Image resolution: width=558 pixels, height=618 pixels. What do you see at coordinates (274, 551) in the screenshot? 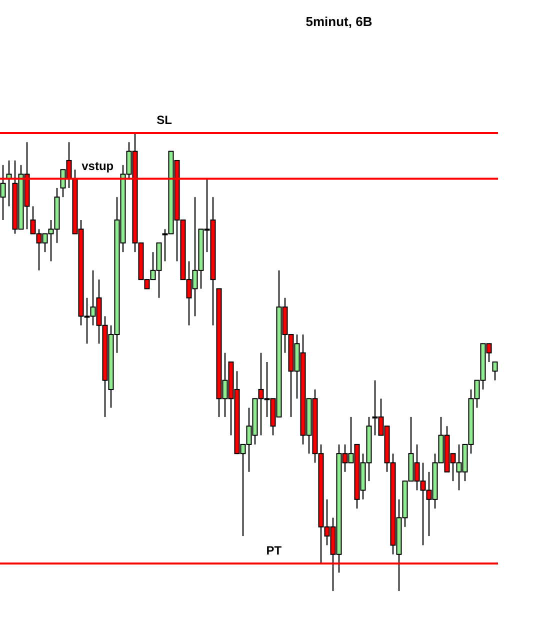
I see `ref-line-label: PT` at bounding box center [274, 551].